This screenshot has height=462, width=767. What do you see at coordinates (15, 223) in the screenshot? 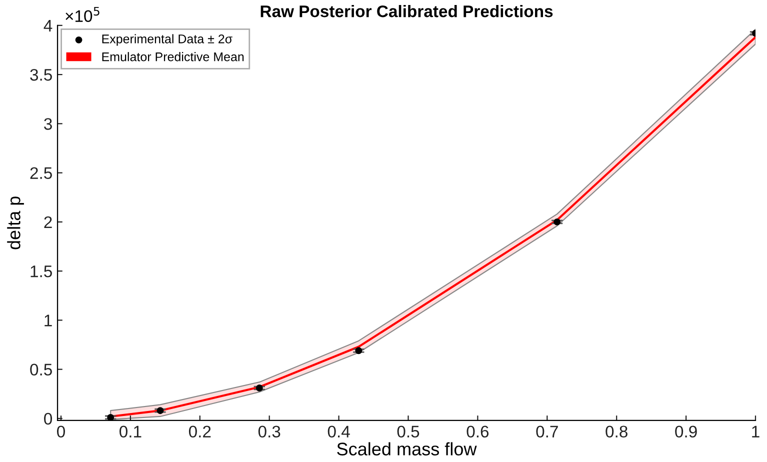
I see `y-axis-title: delta p` at bounding box center [15, 223].